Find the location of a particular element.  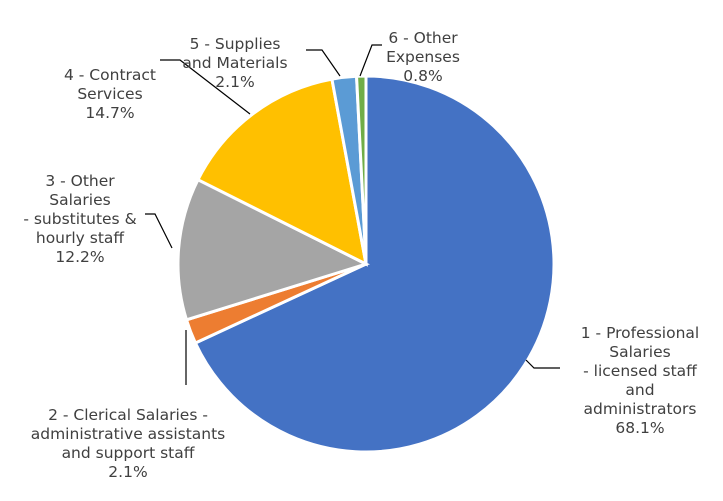

slice-label-other-expenses: 6 - Other Expenses 0.8% is located at coordinates (423, 57).